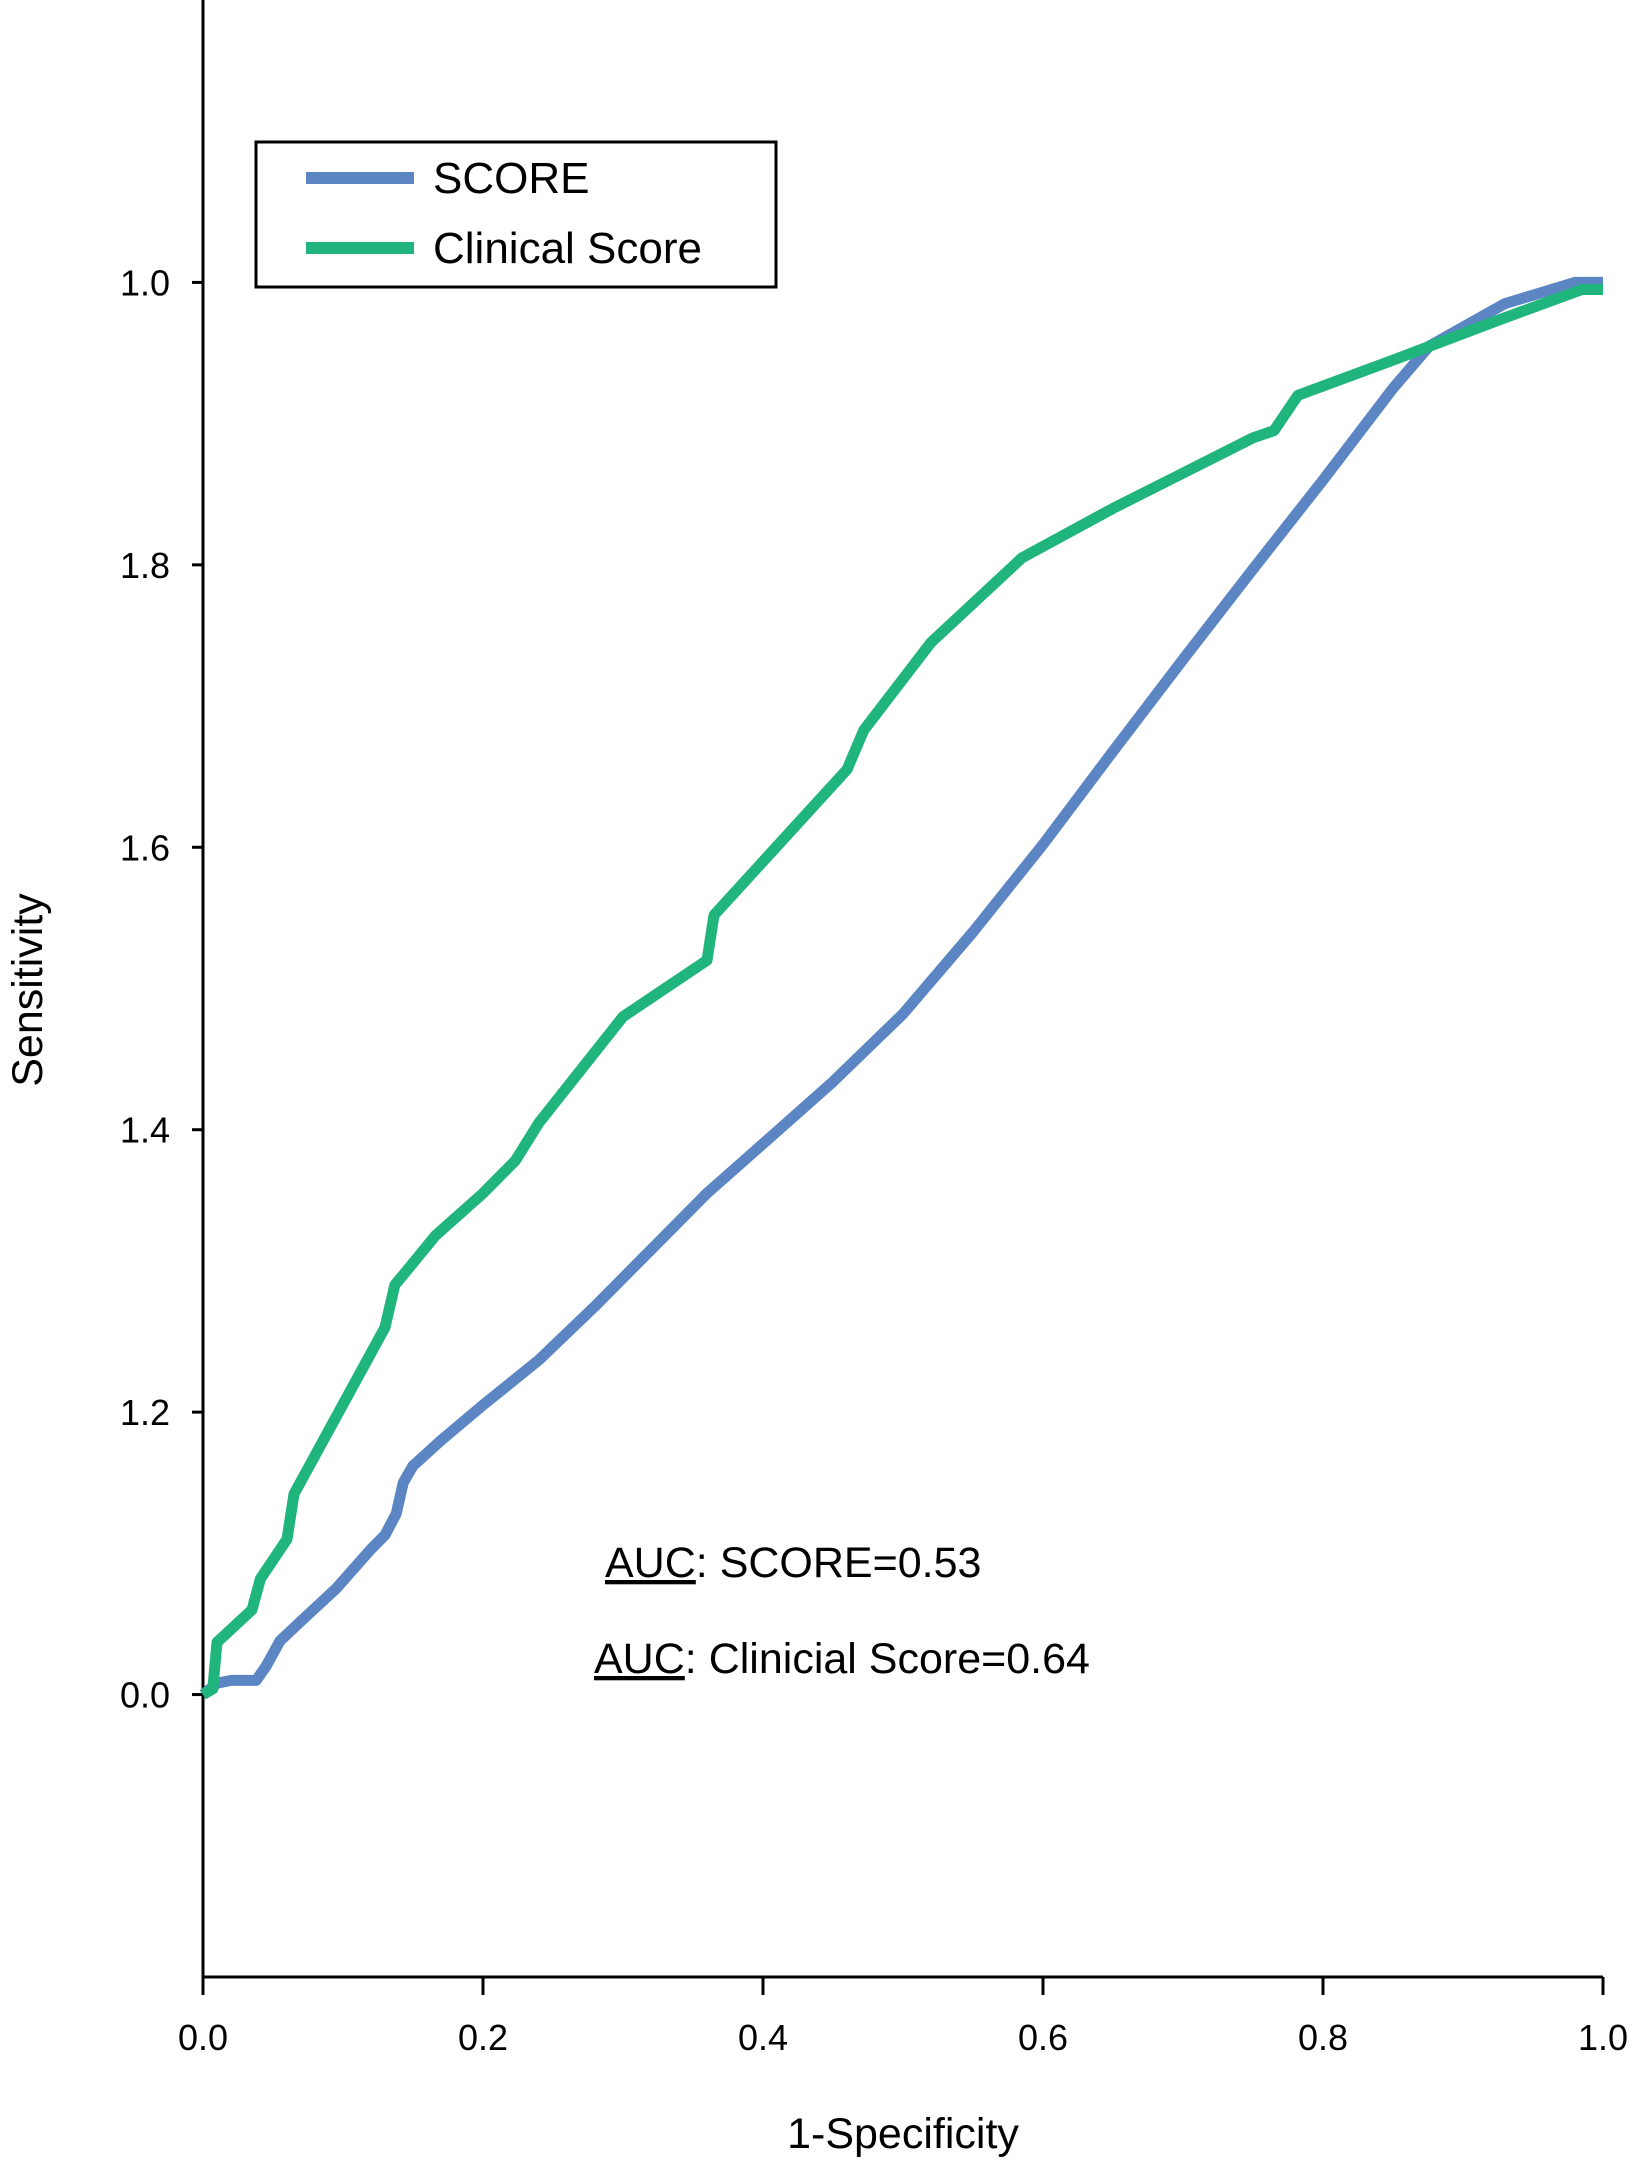 The width and height of the screenshot is (1630, 2175). Describe the element at coordinates (483, 2037) in the screenshot. I see `x-tick-label: 0.2` at that location.